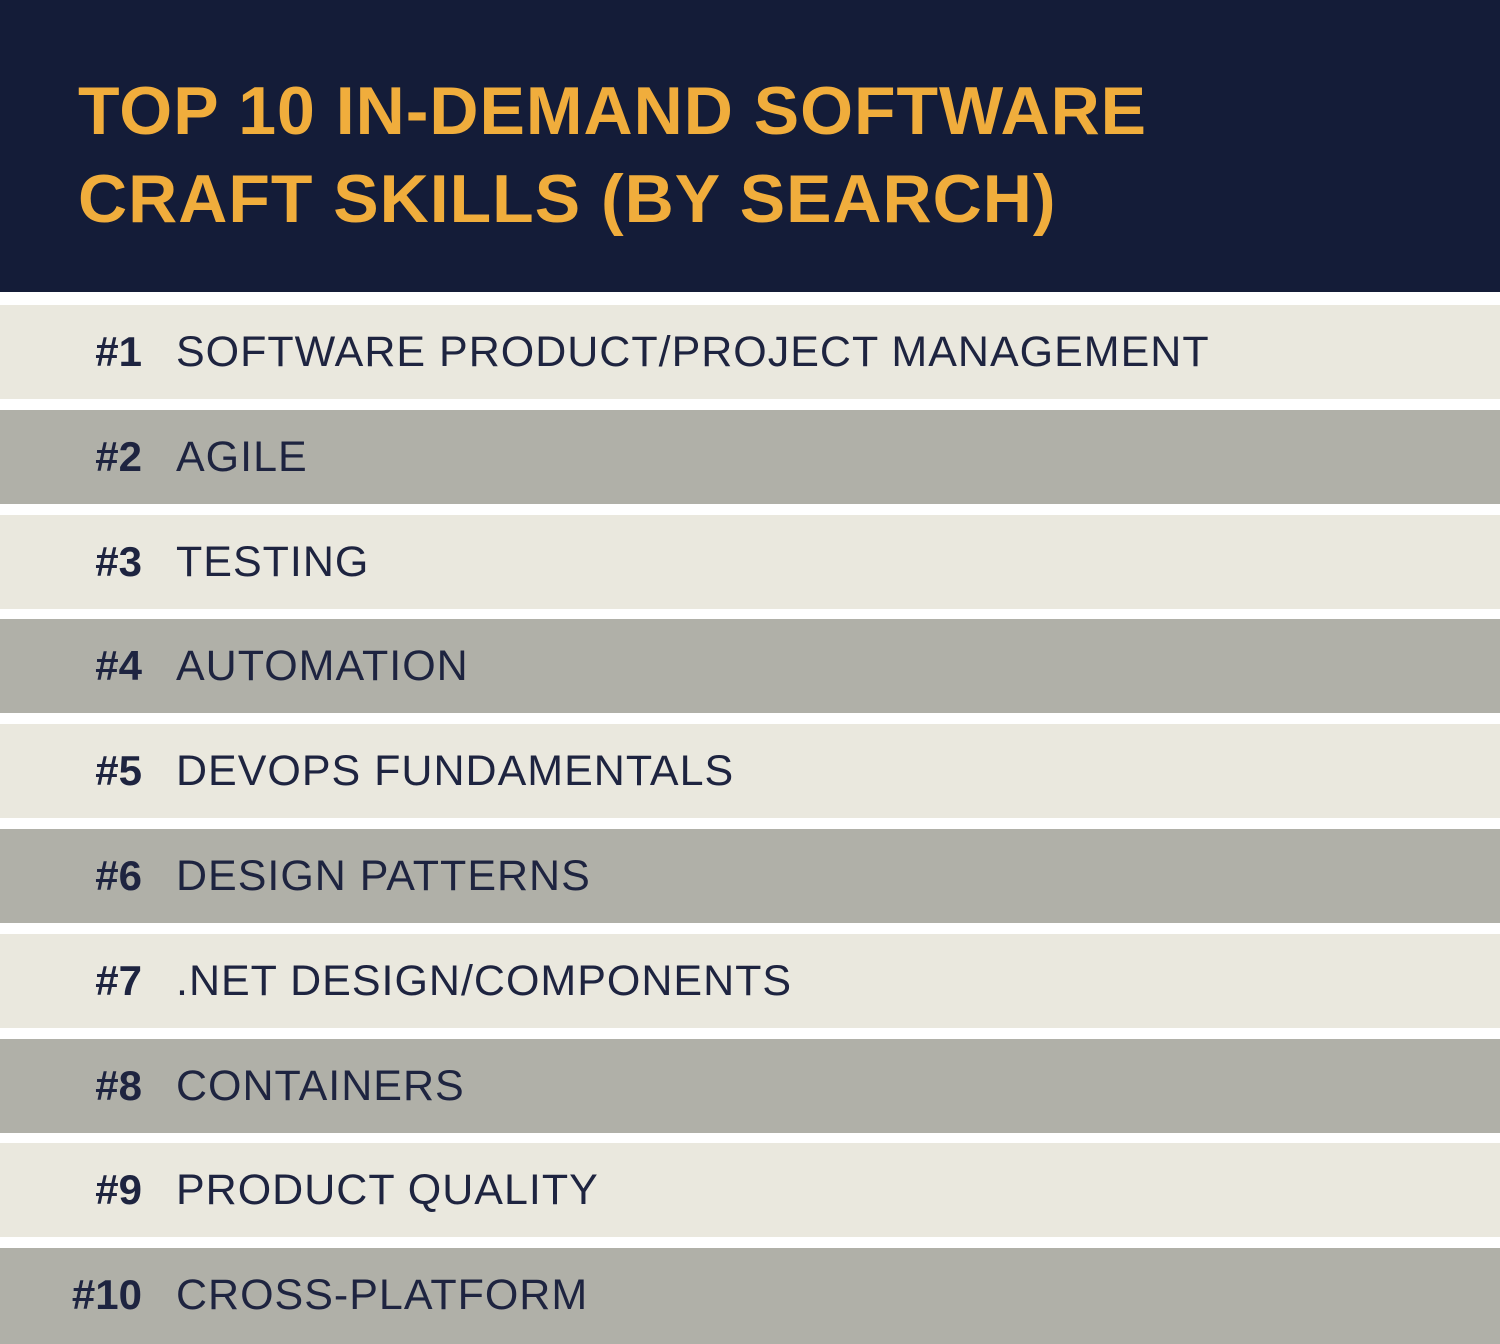  Describe the element at coordinates (750, 561) in the screenshot. I see `list-row: #3 TESTING` at that location.